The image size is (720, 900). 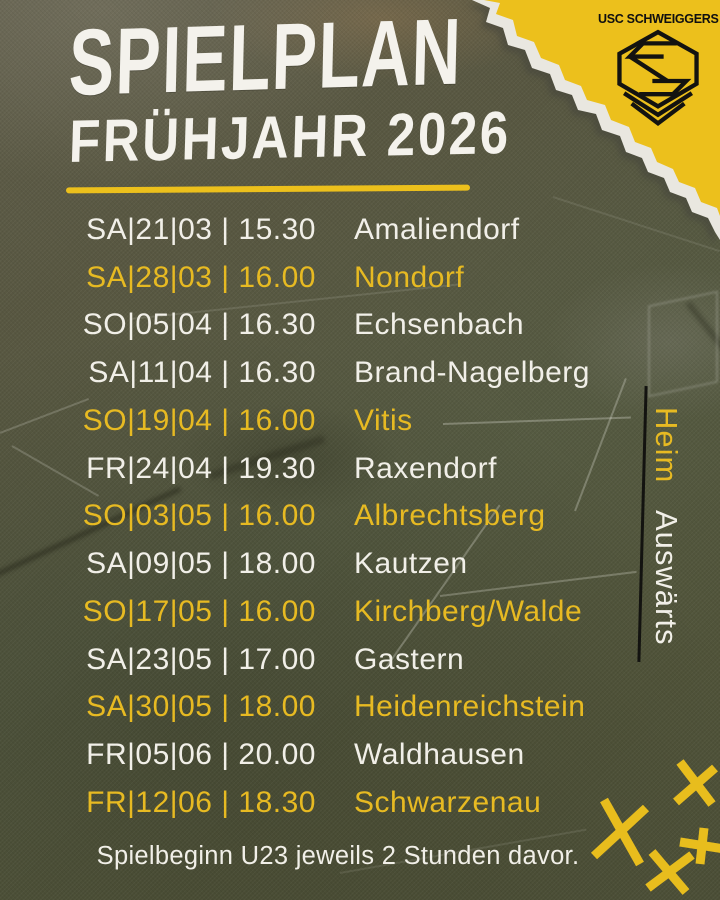 I want to click on match-datetime: SA|11|04 | 16.30, so click(x=202, y=373).